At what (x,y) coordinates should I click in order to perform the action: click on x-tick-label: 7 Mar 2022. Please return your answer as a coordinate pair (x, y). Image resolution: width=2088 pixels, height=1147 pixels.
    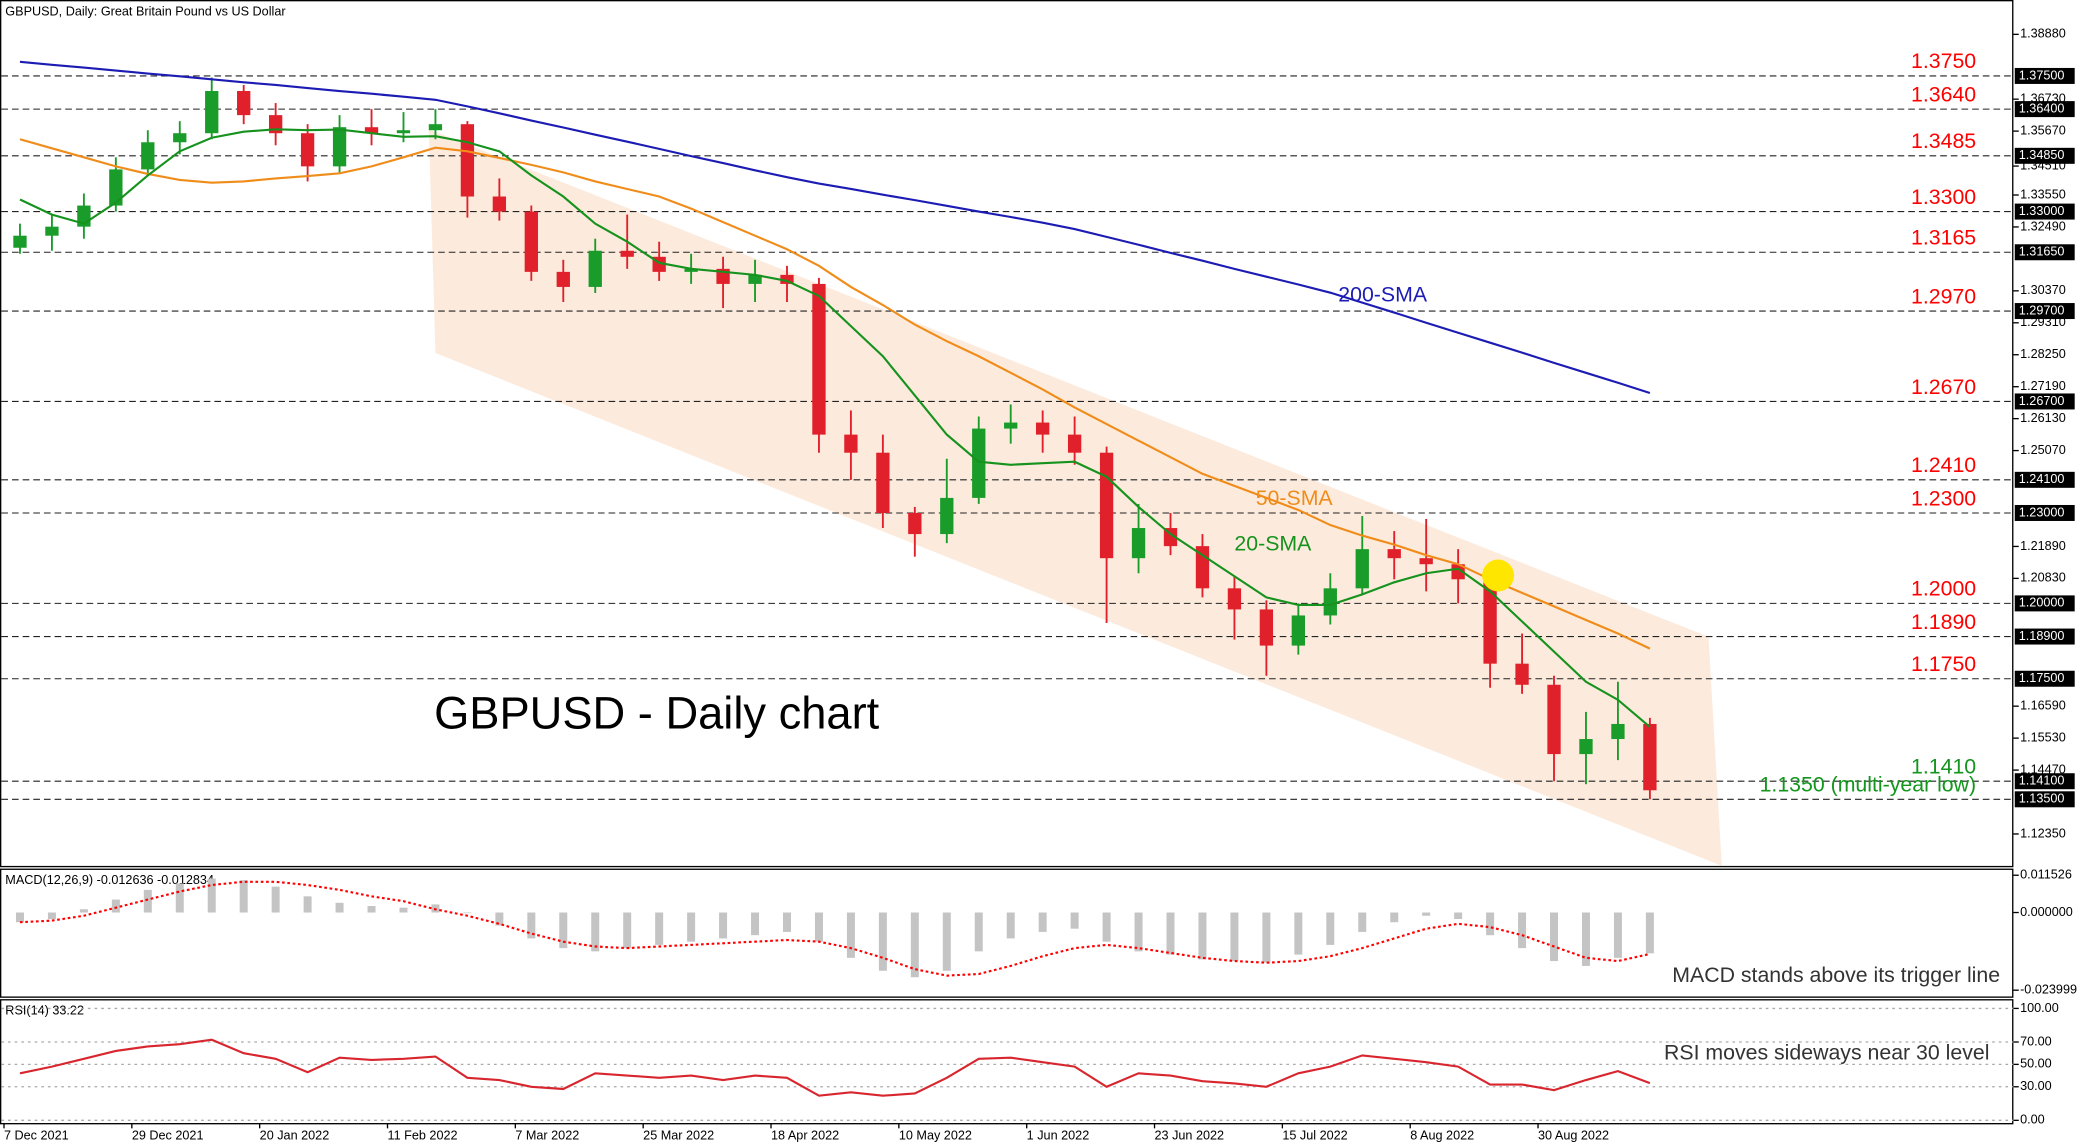
    Looking at the image, I should click on (547, 1136).